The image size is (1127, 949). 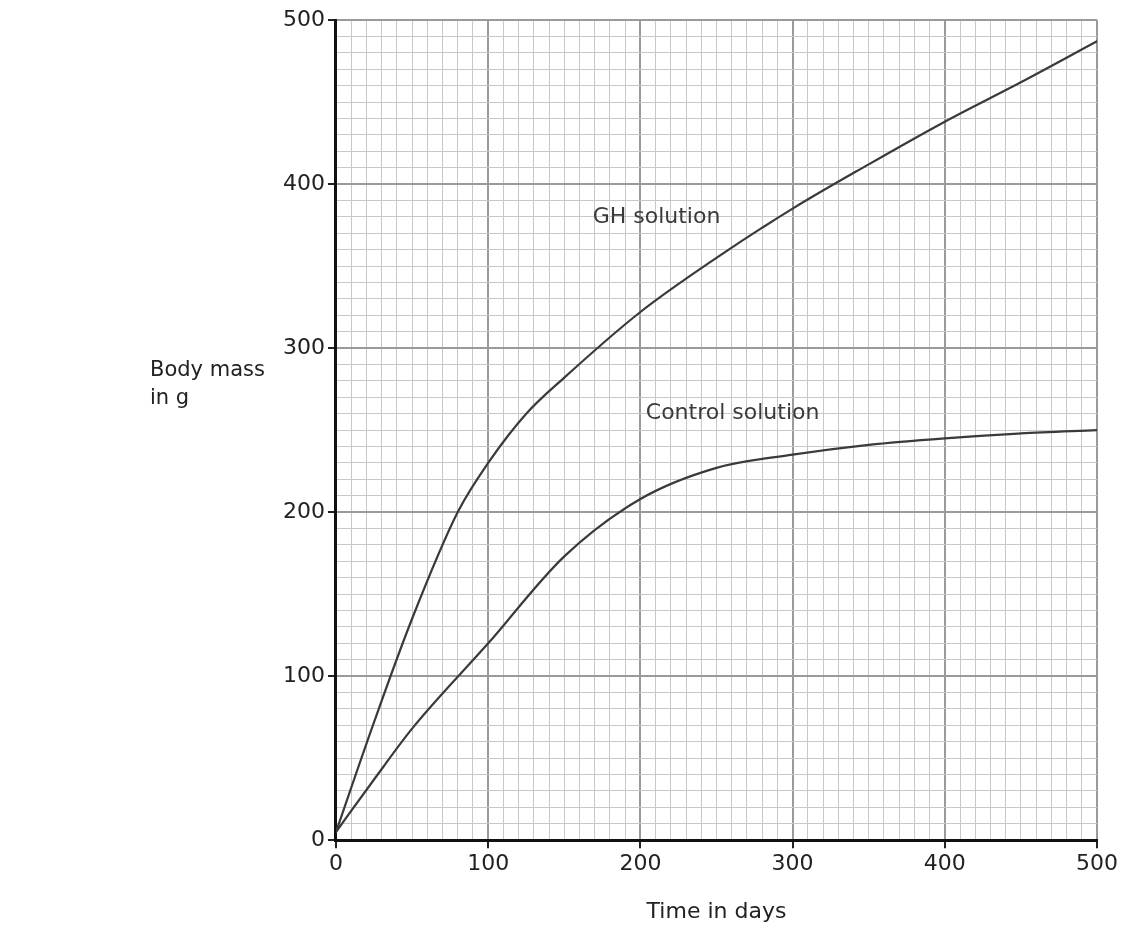 What do you see at coordinates (716, 910) in the screenshot?
I see `x-axis-title: Time in days` at bounding box center [716, 910].